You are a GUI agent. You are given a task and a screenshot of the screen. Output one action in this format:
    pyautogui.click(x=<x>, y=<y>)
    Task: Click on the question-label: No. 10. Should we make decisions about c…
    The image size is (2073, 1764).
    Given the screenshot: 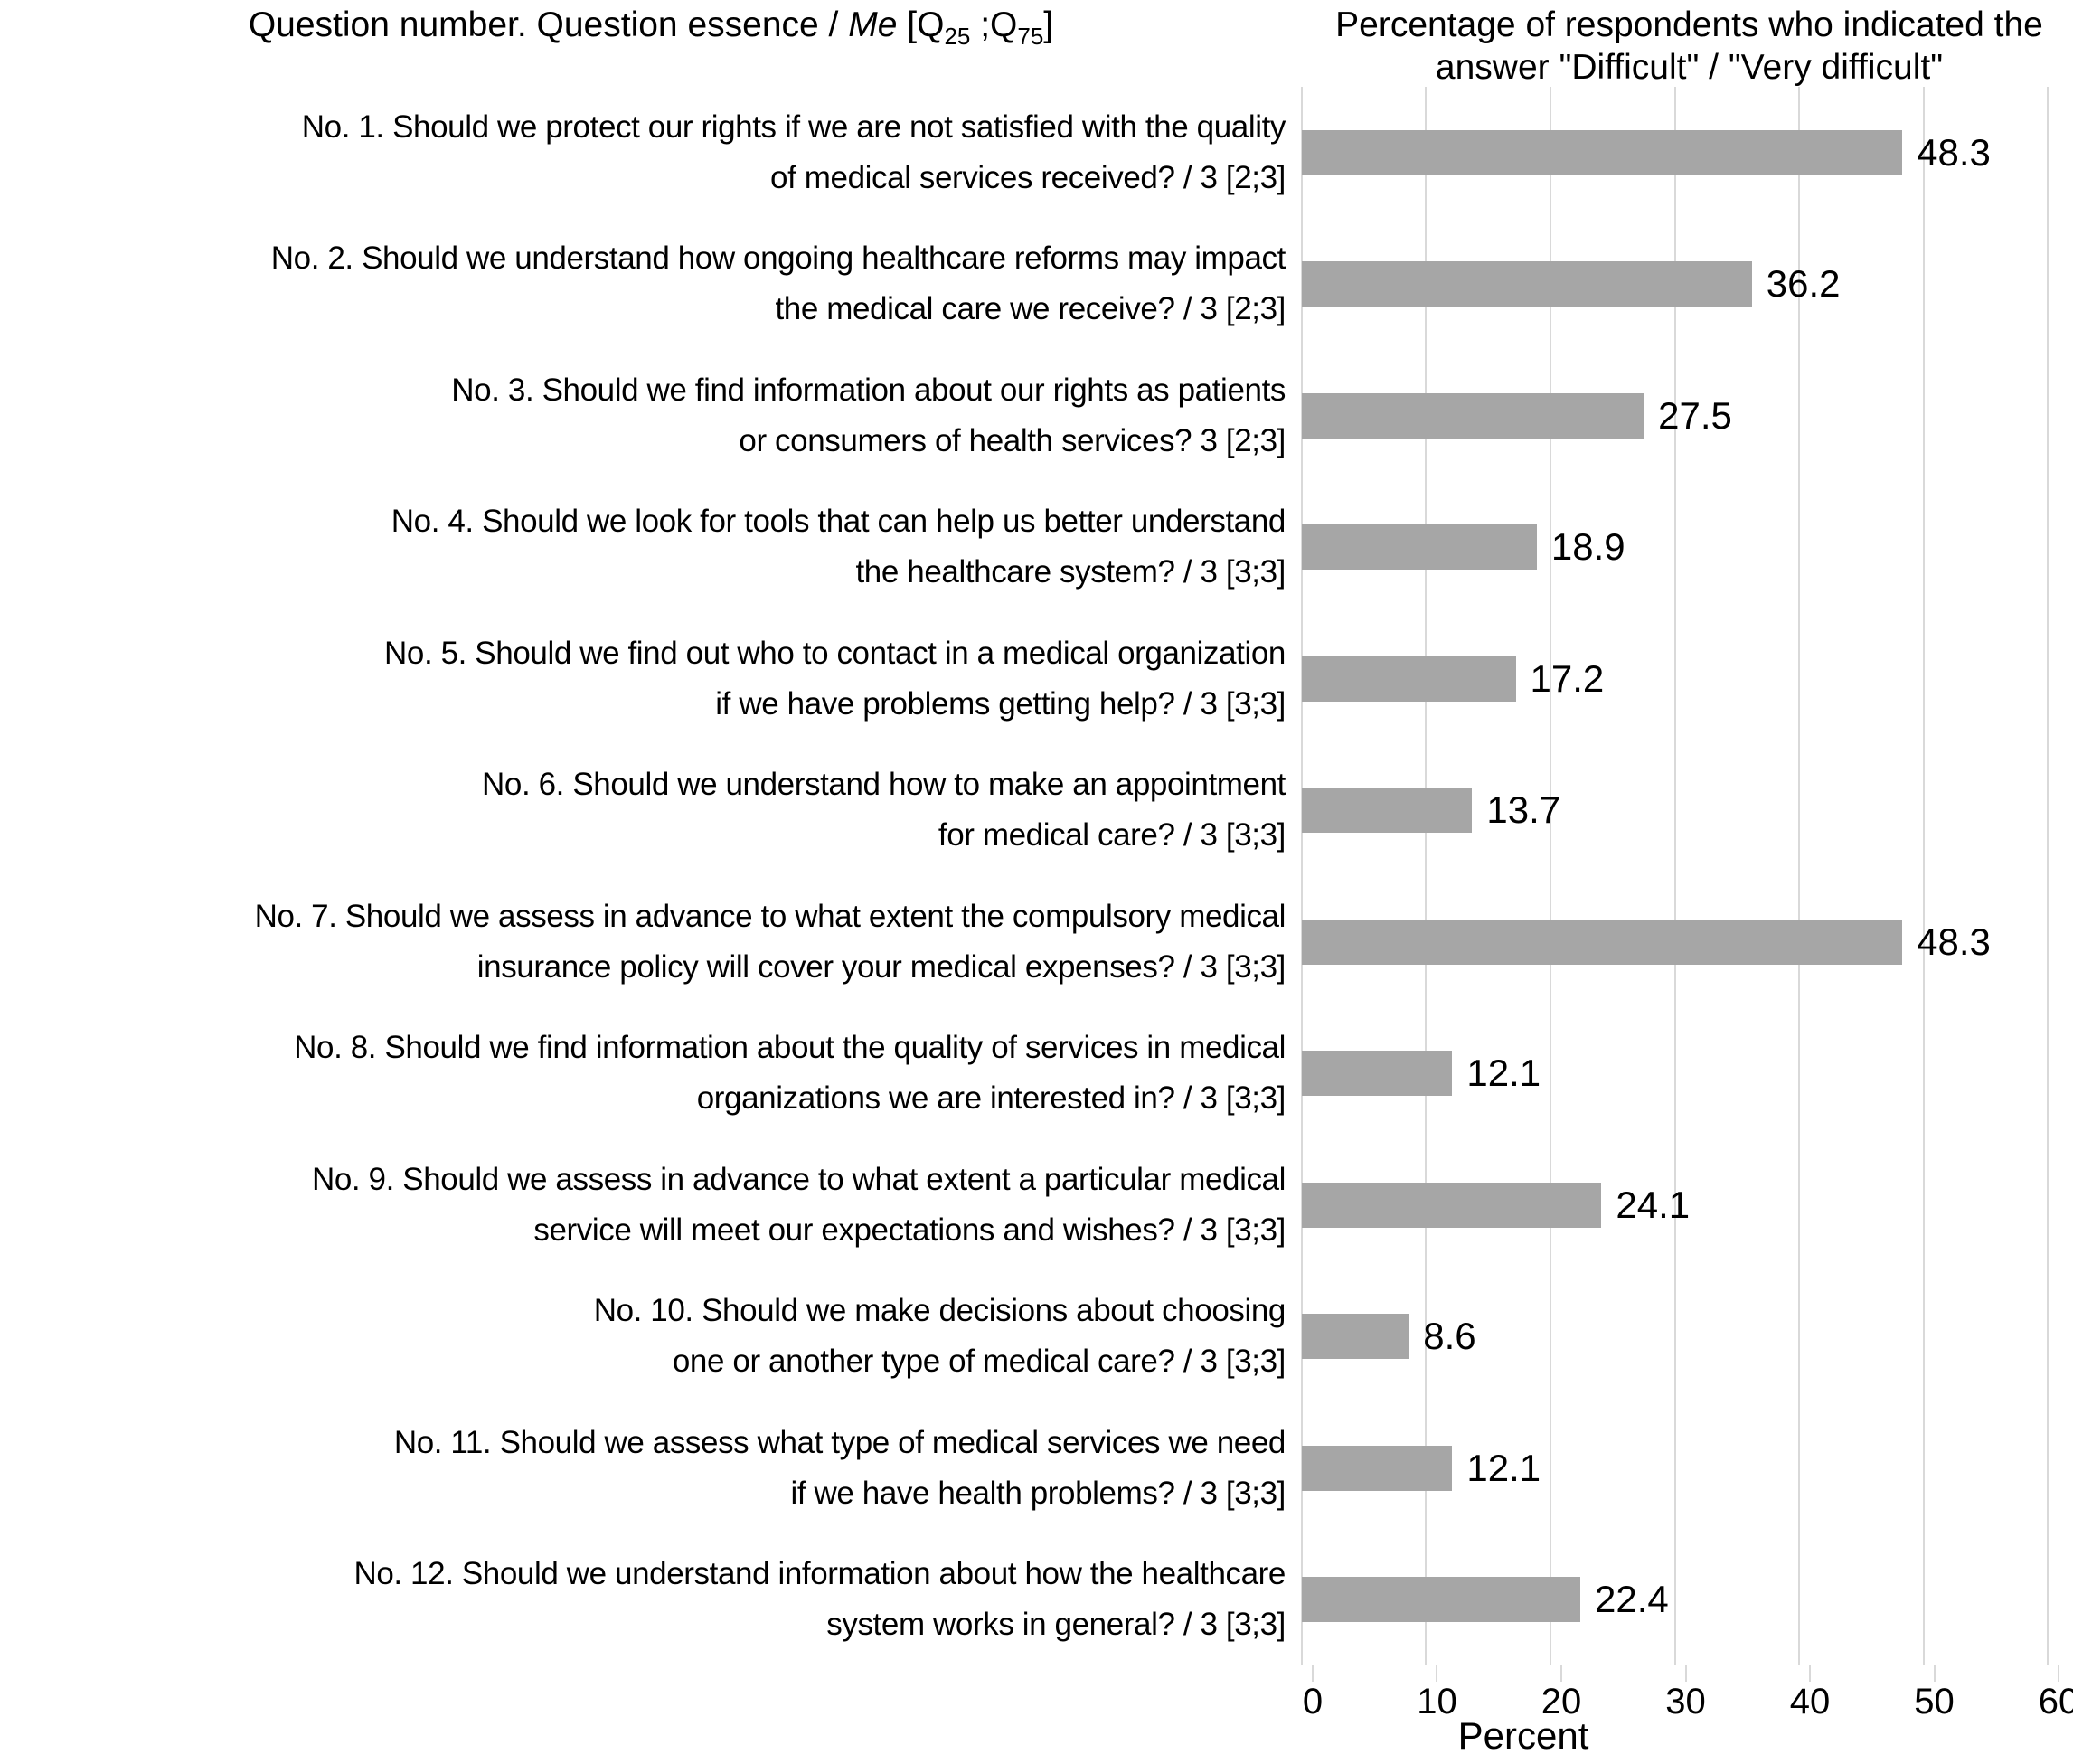 What is the action you would take?
    pyautogui.click(x=643, y=1337)
    